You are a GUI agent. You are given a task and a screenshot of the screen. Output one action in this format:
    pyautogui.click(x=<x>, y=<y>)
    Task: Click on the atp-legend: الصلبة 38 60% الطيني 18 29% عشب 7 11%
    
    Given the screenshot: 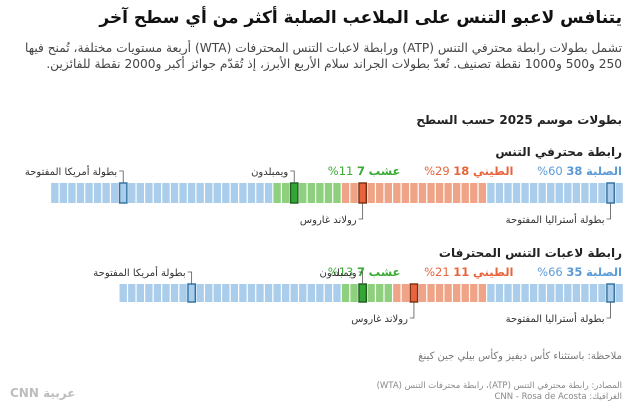 What is the action you would take?
    pyautogui.click(x=465, y=171)
    